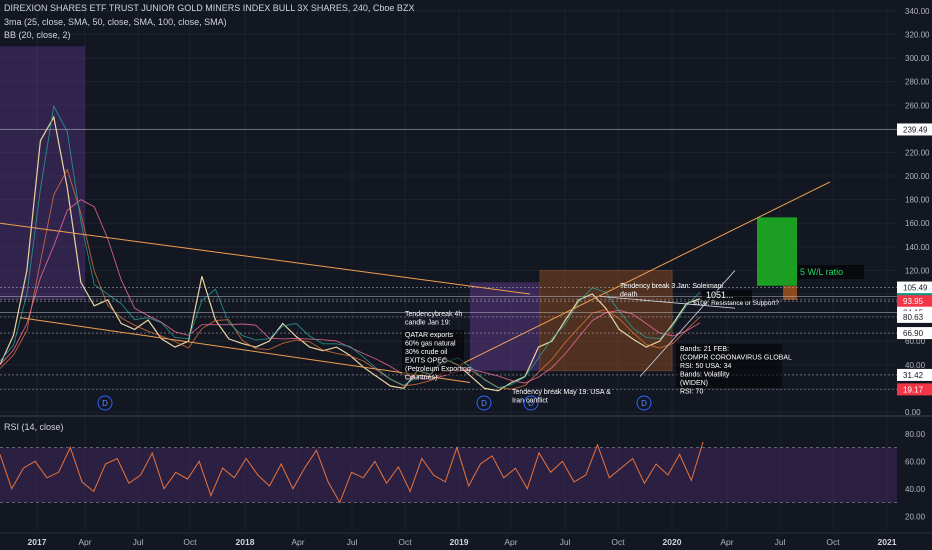 This screenshot has height=550, width=932. Describe the element at coordinates (42, 173) in the screenshot. I see `bb-fill` at that location.